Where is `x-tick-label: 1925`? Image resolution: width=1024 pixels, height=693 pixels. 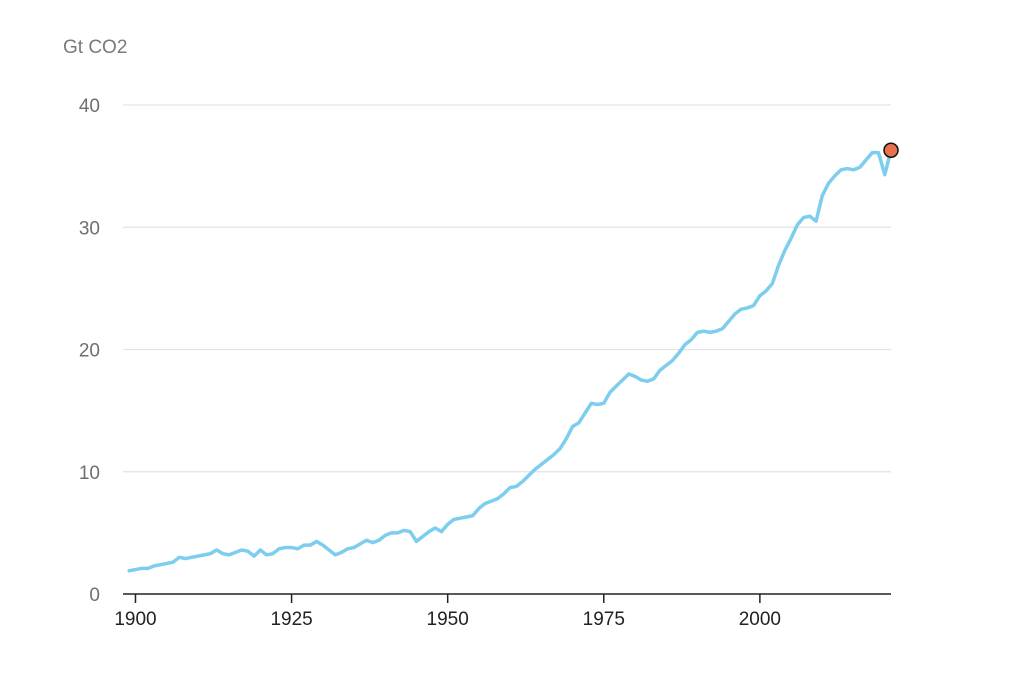
x-tick-label: 1925 is located at coordinates (291, 619).